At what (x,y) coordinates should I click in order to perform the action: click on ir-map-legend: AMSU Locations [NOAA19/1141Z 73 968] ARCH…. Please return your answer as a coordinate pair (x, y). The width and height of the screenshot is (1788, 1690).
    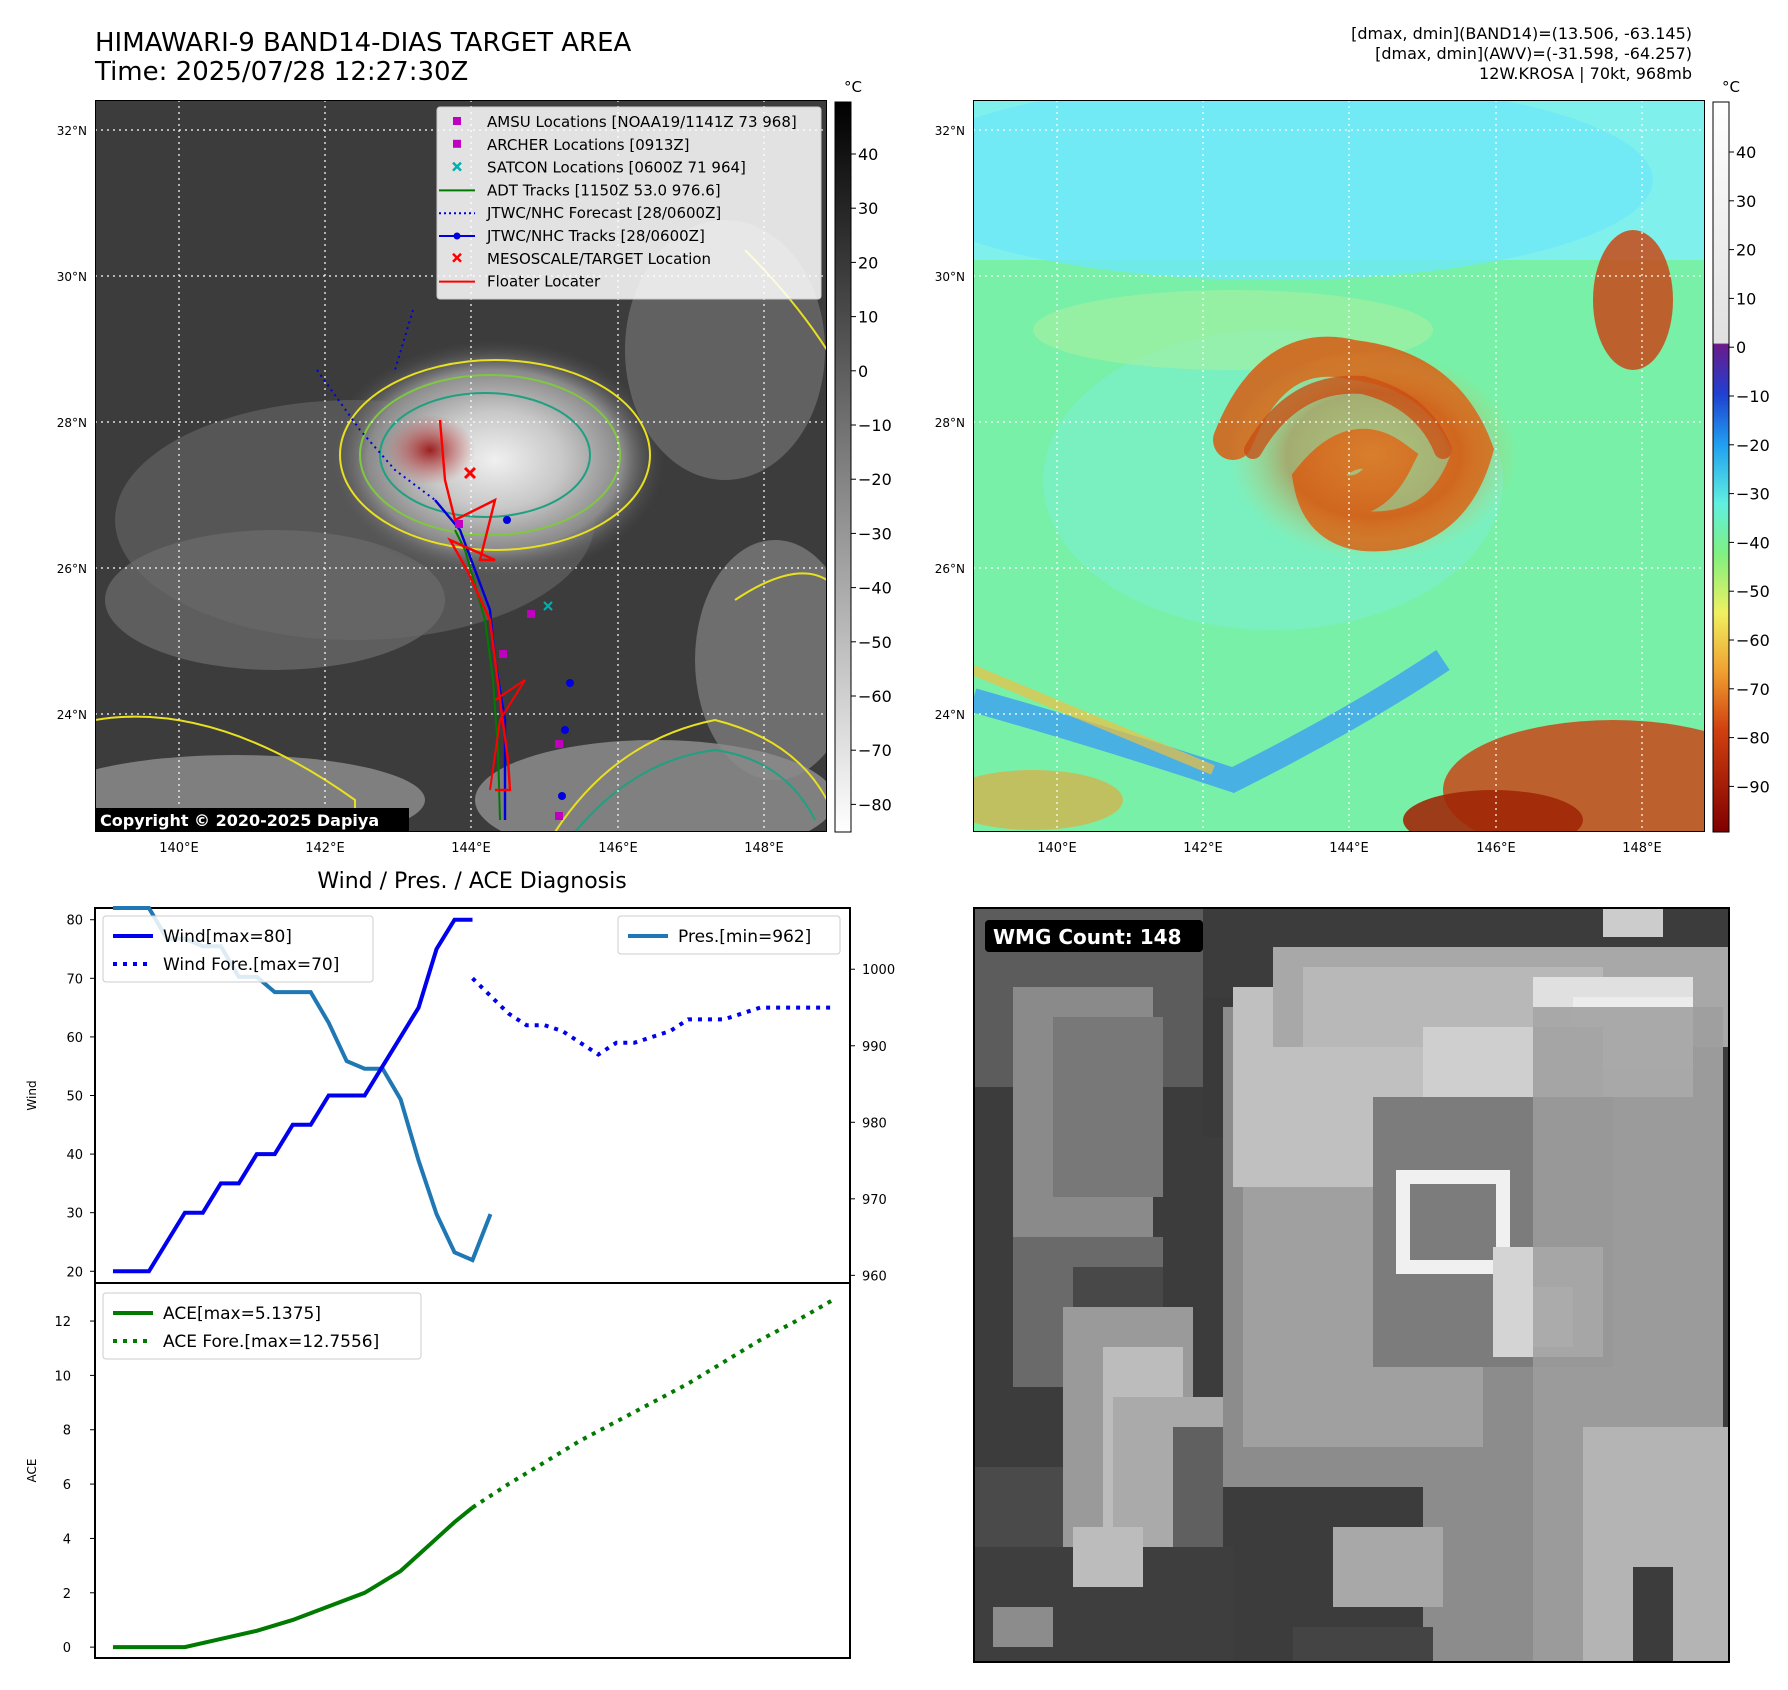
    Looking at the image, I should click on (629, 203).